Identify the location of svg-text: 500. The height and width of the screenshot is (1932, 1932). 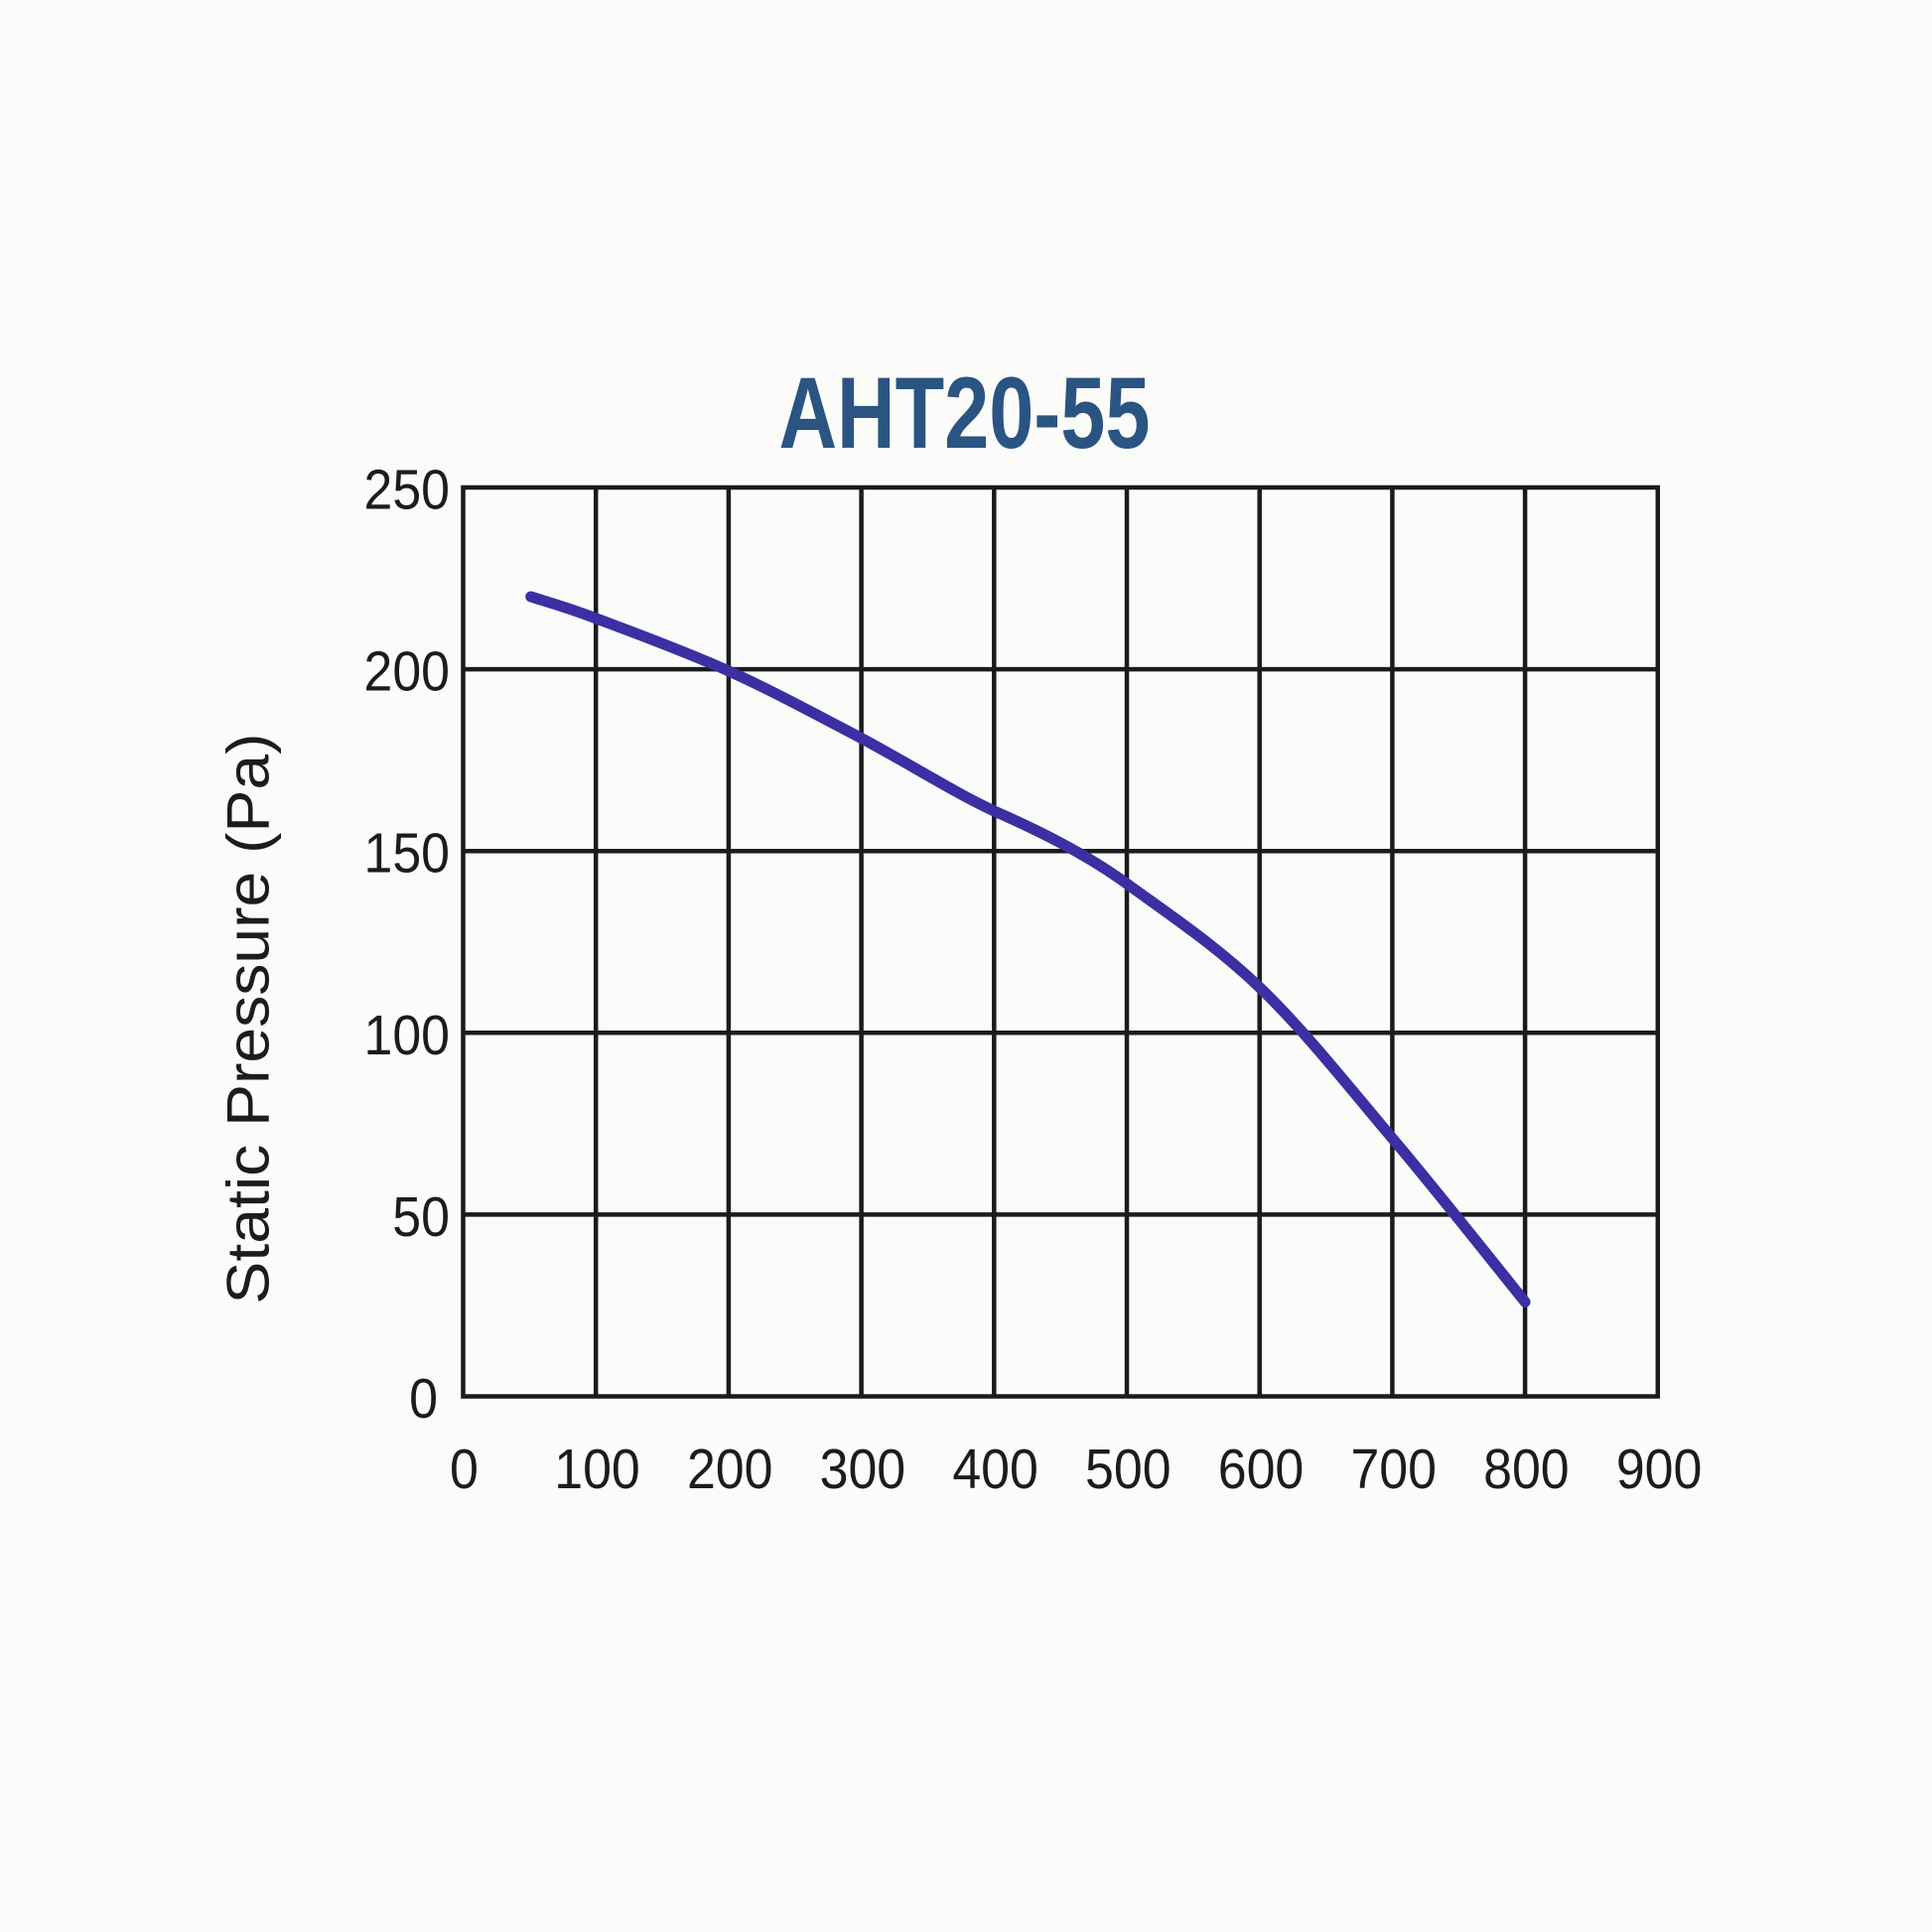
(1128, 1470).